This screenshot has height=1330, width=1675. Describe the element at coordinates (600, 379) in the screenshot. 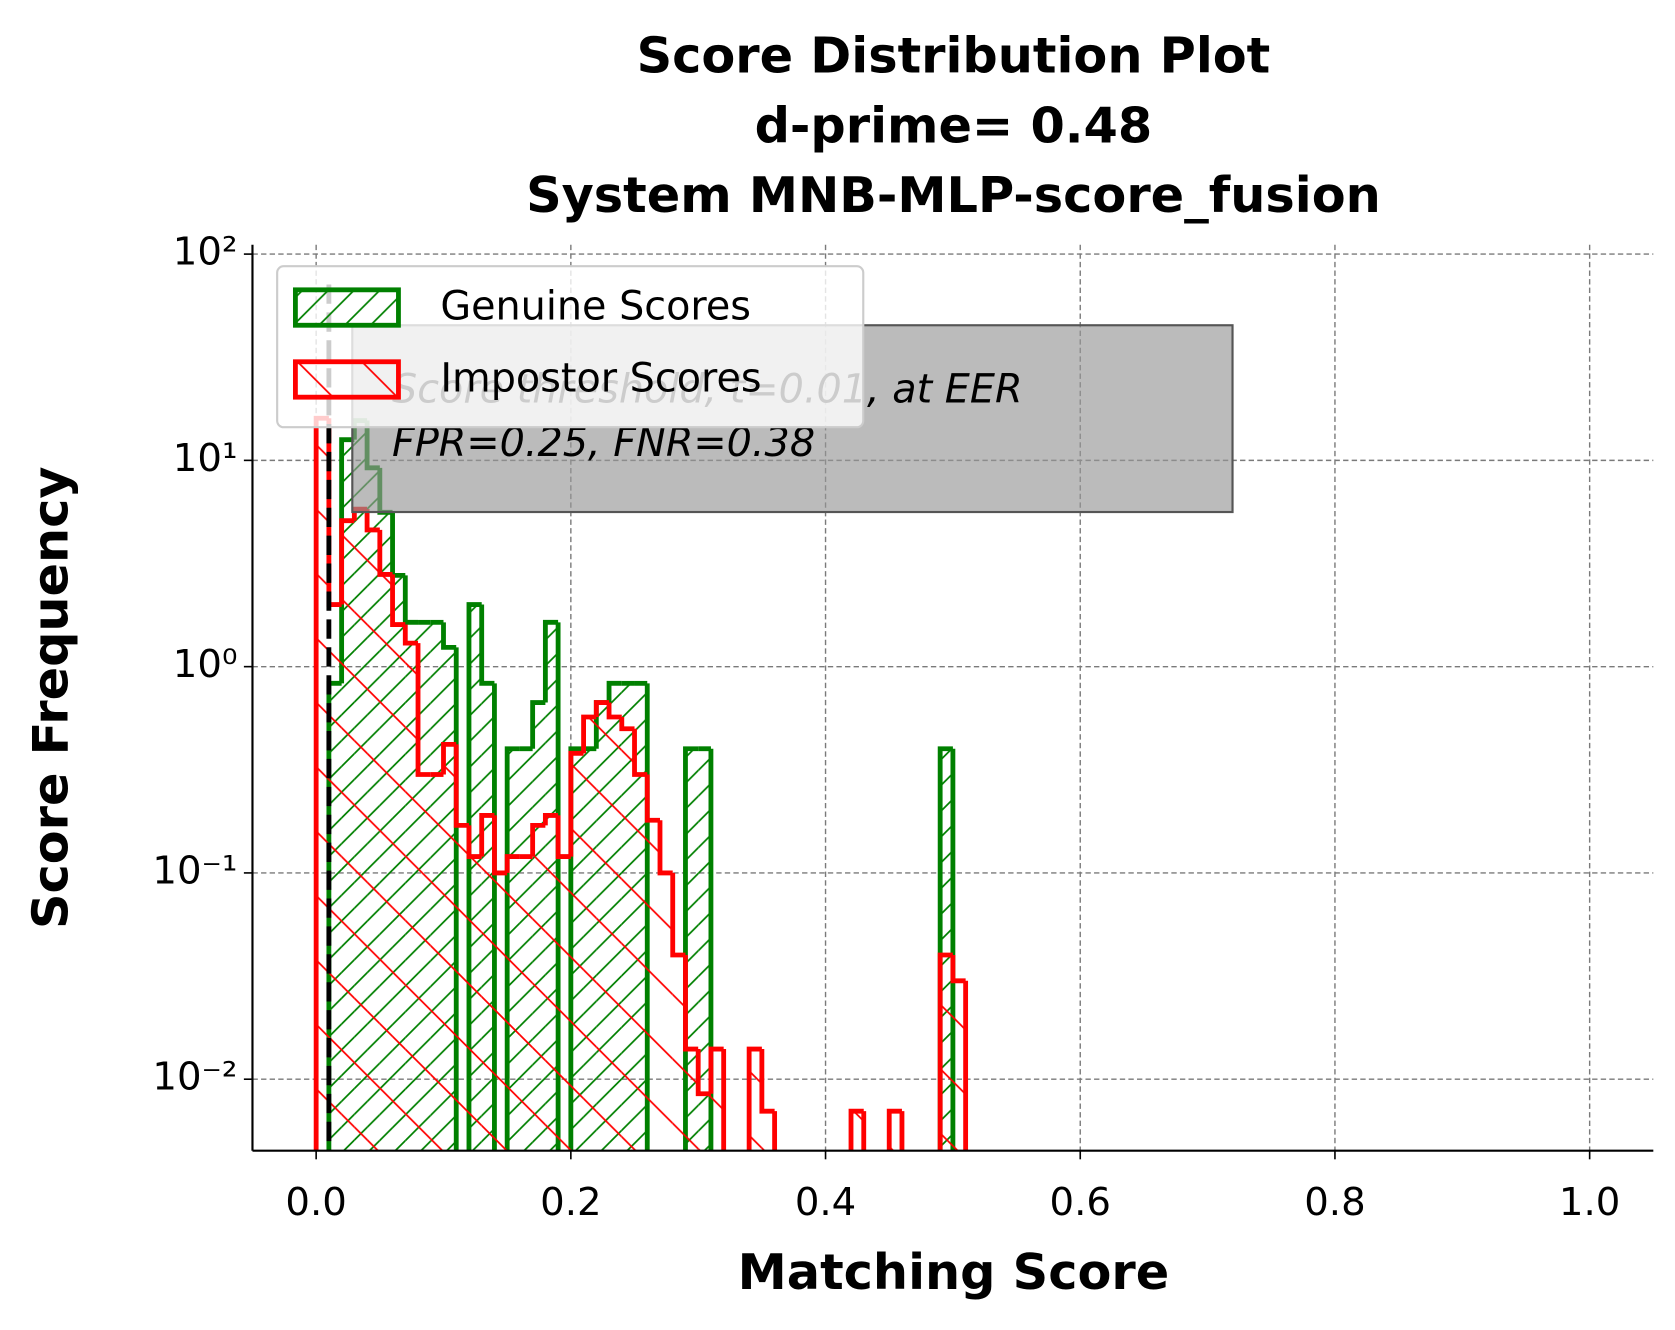

I see `legend-label: Impostor Scores` at that location.